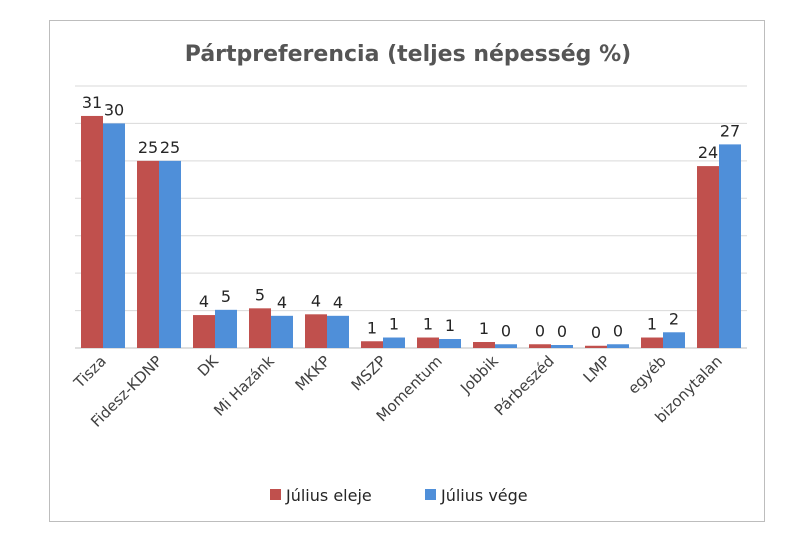  What do you see at coordinates (92, 102) in the screenshot?
I see `data-label: 31` at bounding box center [92, 102].